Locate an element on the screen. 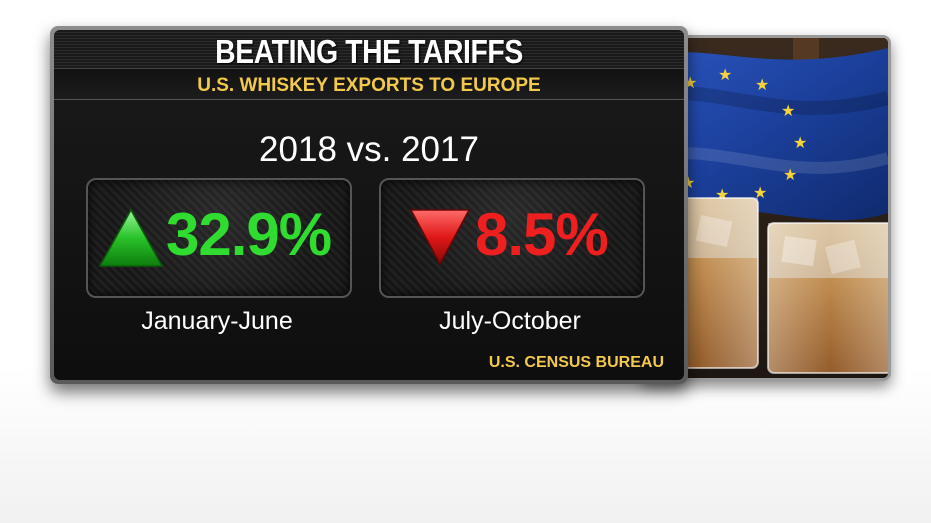 The height and width of the screenshot is (523, 931). stat-box-january-june: 32.9% is located at coordinates (219, 238).